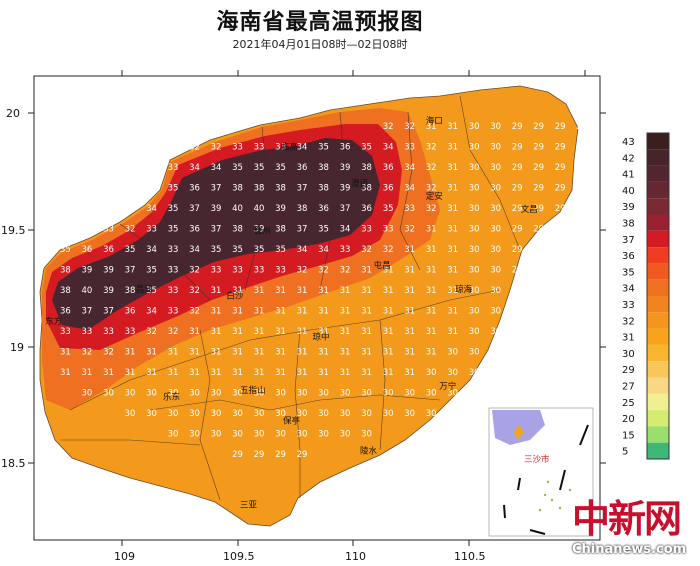 The image size is (700, 566). I want to click on legend-label: 36, so click(628, 256).